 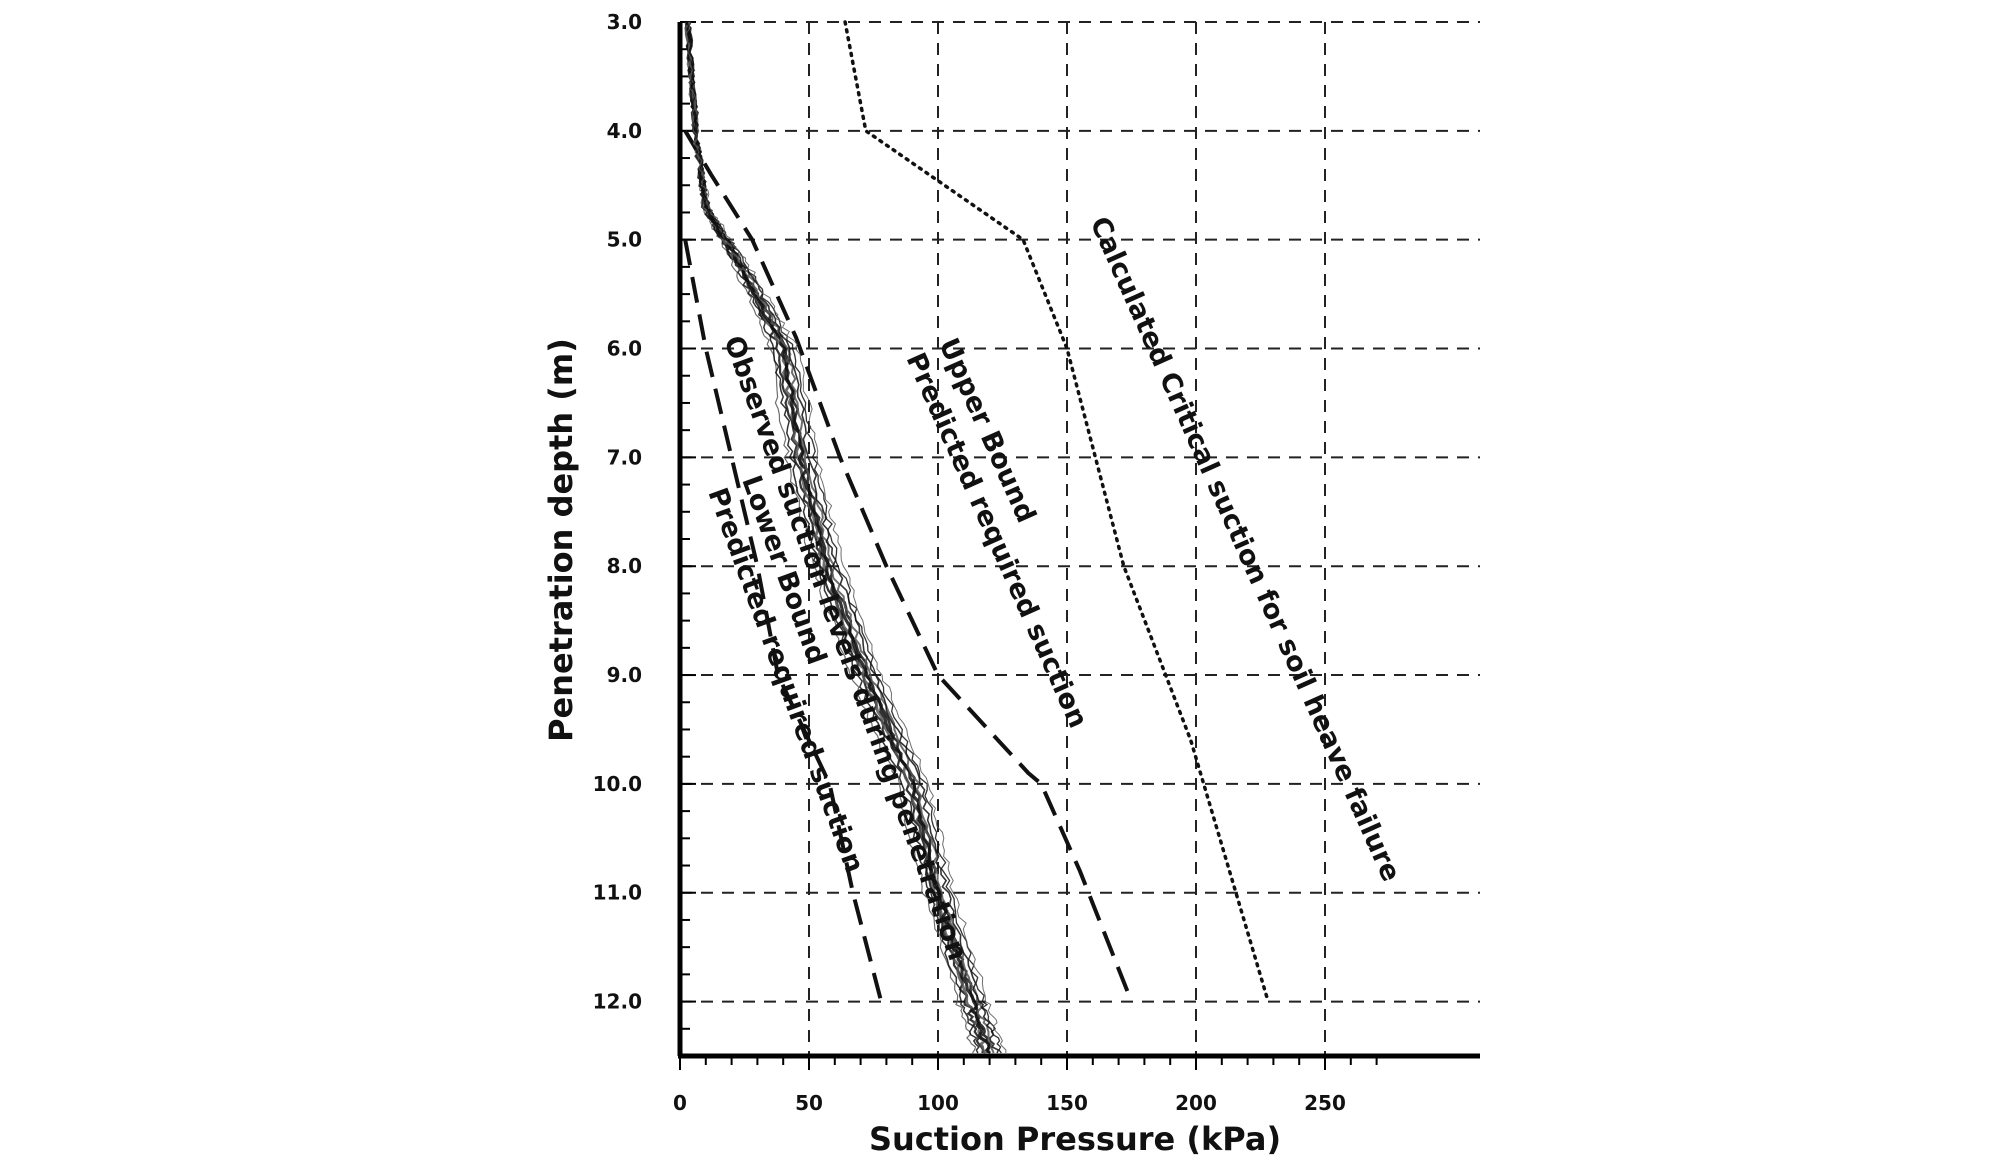 I want to click on y-tick-label: 3.0, so click(x=624, y=22).